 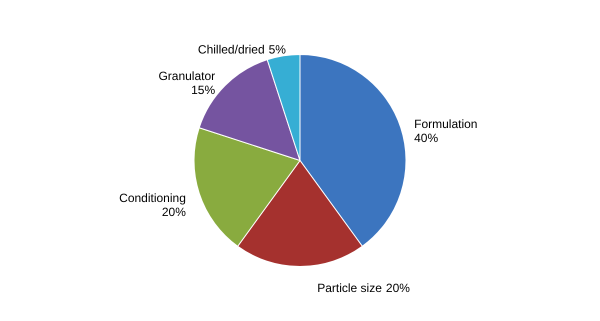 What do you see at coordinates (446, 123) in the screenshot?
I see `slice-label: Formulation` at bounding box center [446, 123].